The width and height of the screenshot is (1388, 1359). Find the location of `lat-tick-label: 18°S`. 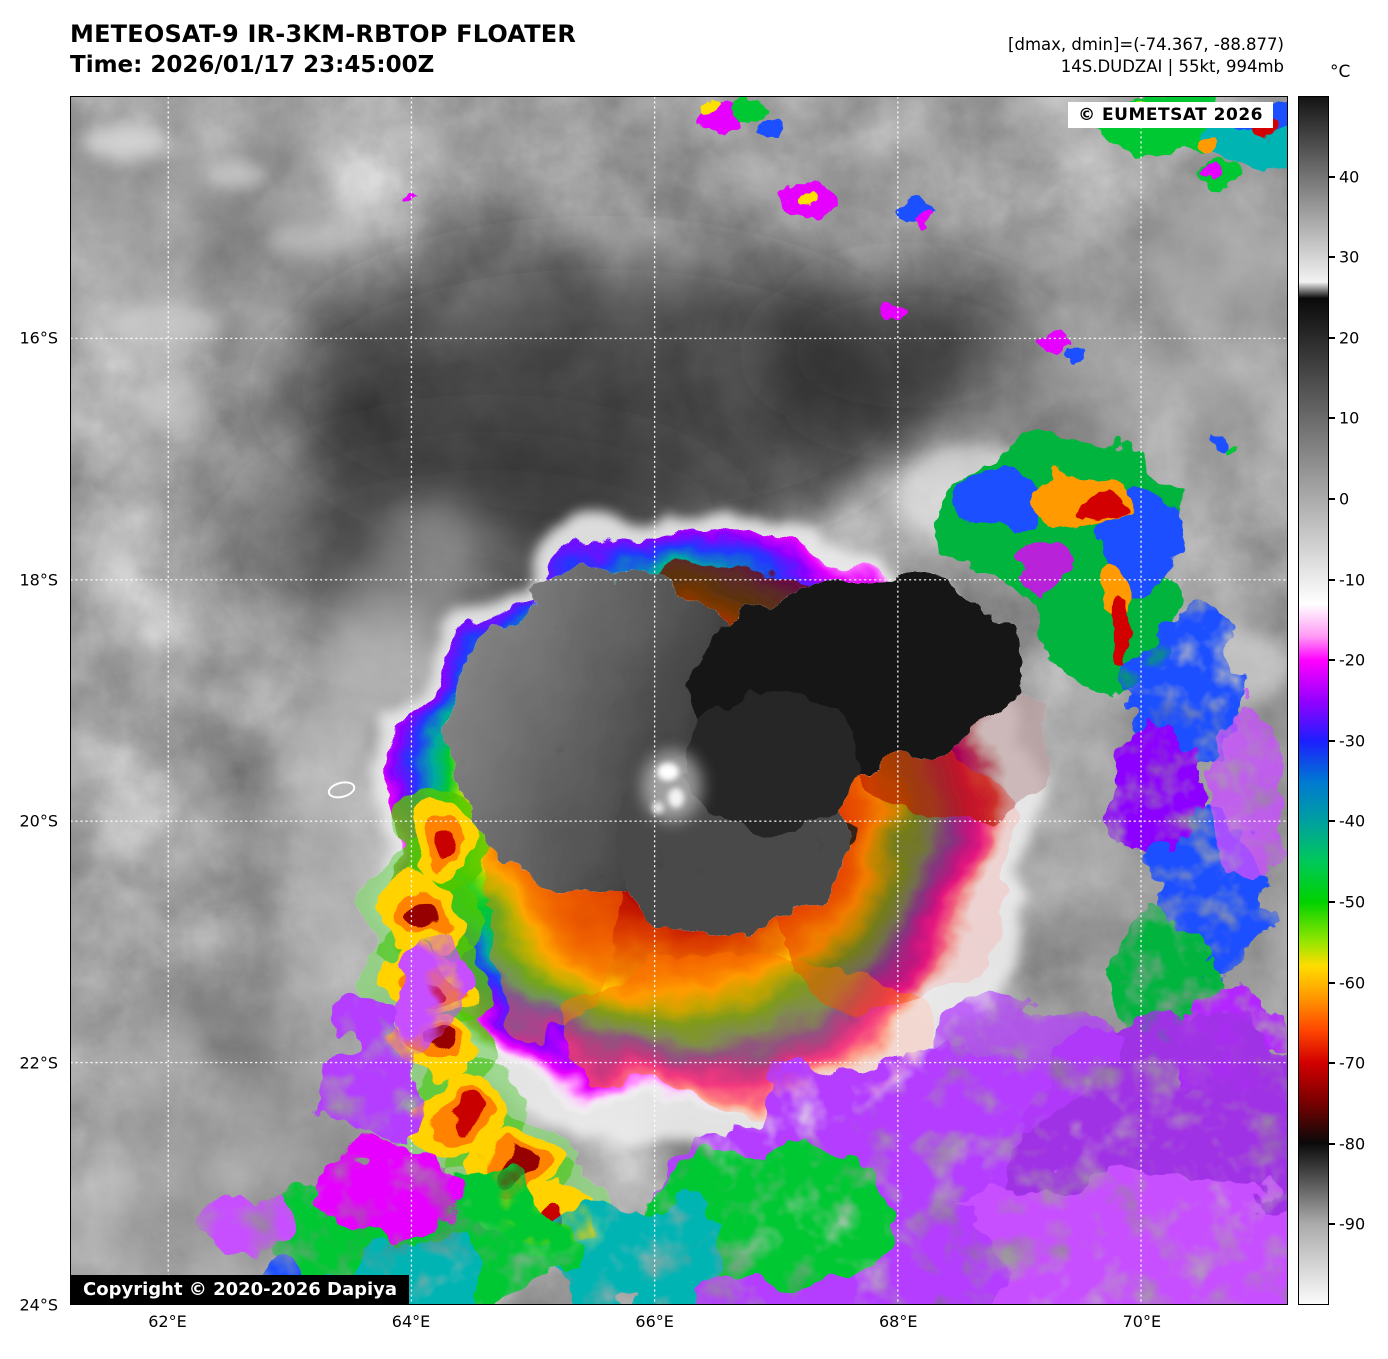

lat-tick-label: 18°S is located at coordinates (38, 580).